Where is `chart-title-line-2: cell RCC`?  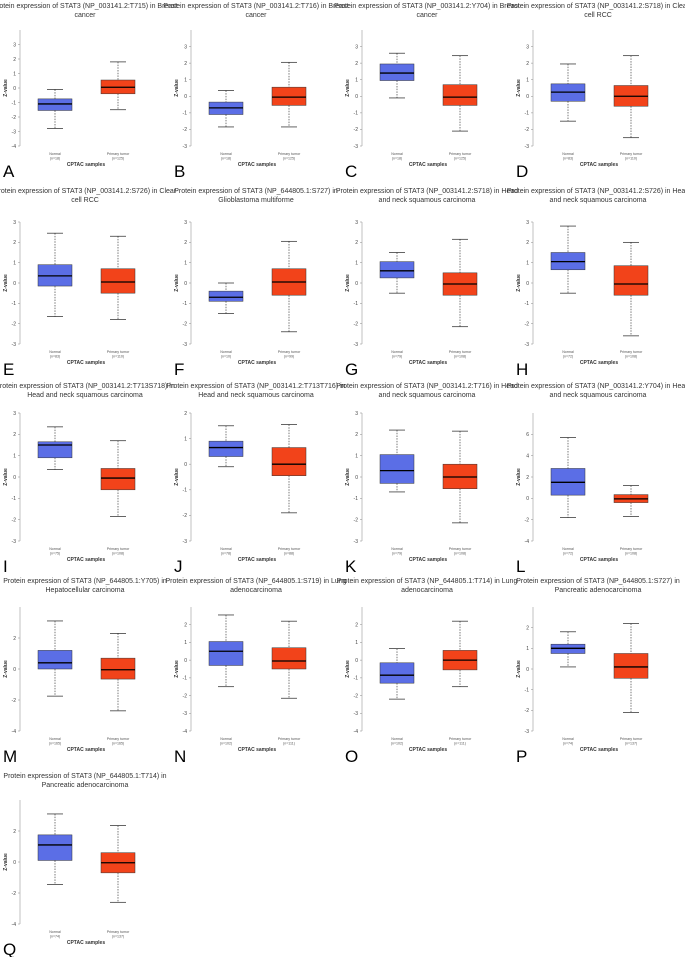
chart-title-line-2: cell RCC is located at coordinates (85, 200).